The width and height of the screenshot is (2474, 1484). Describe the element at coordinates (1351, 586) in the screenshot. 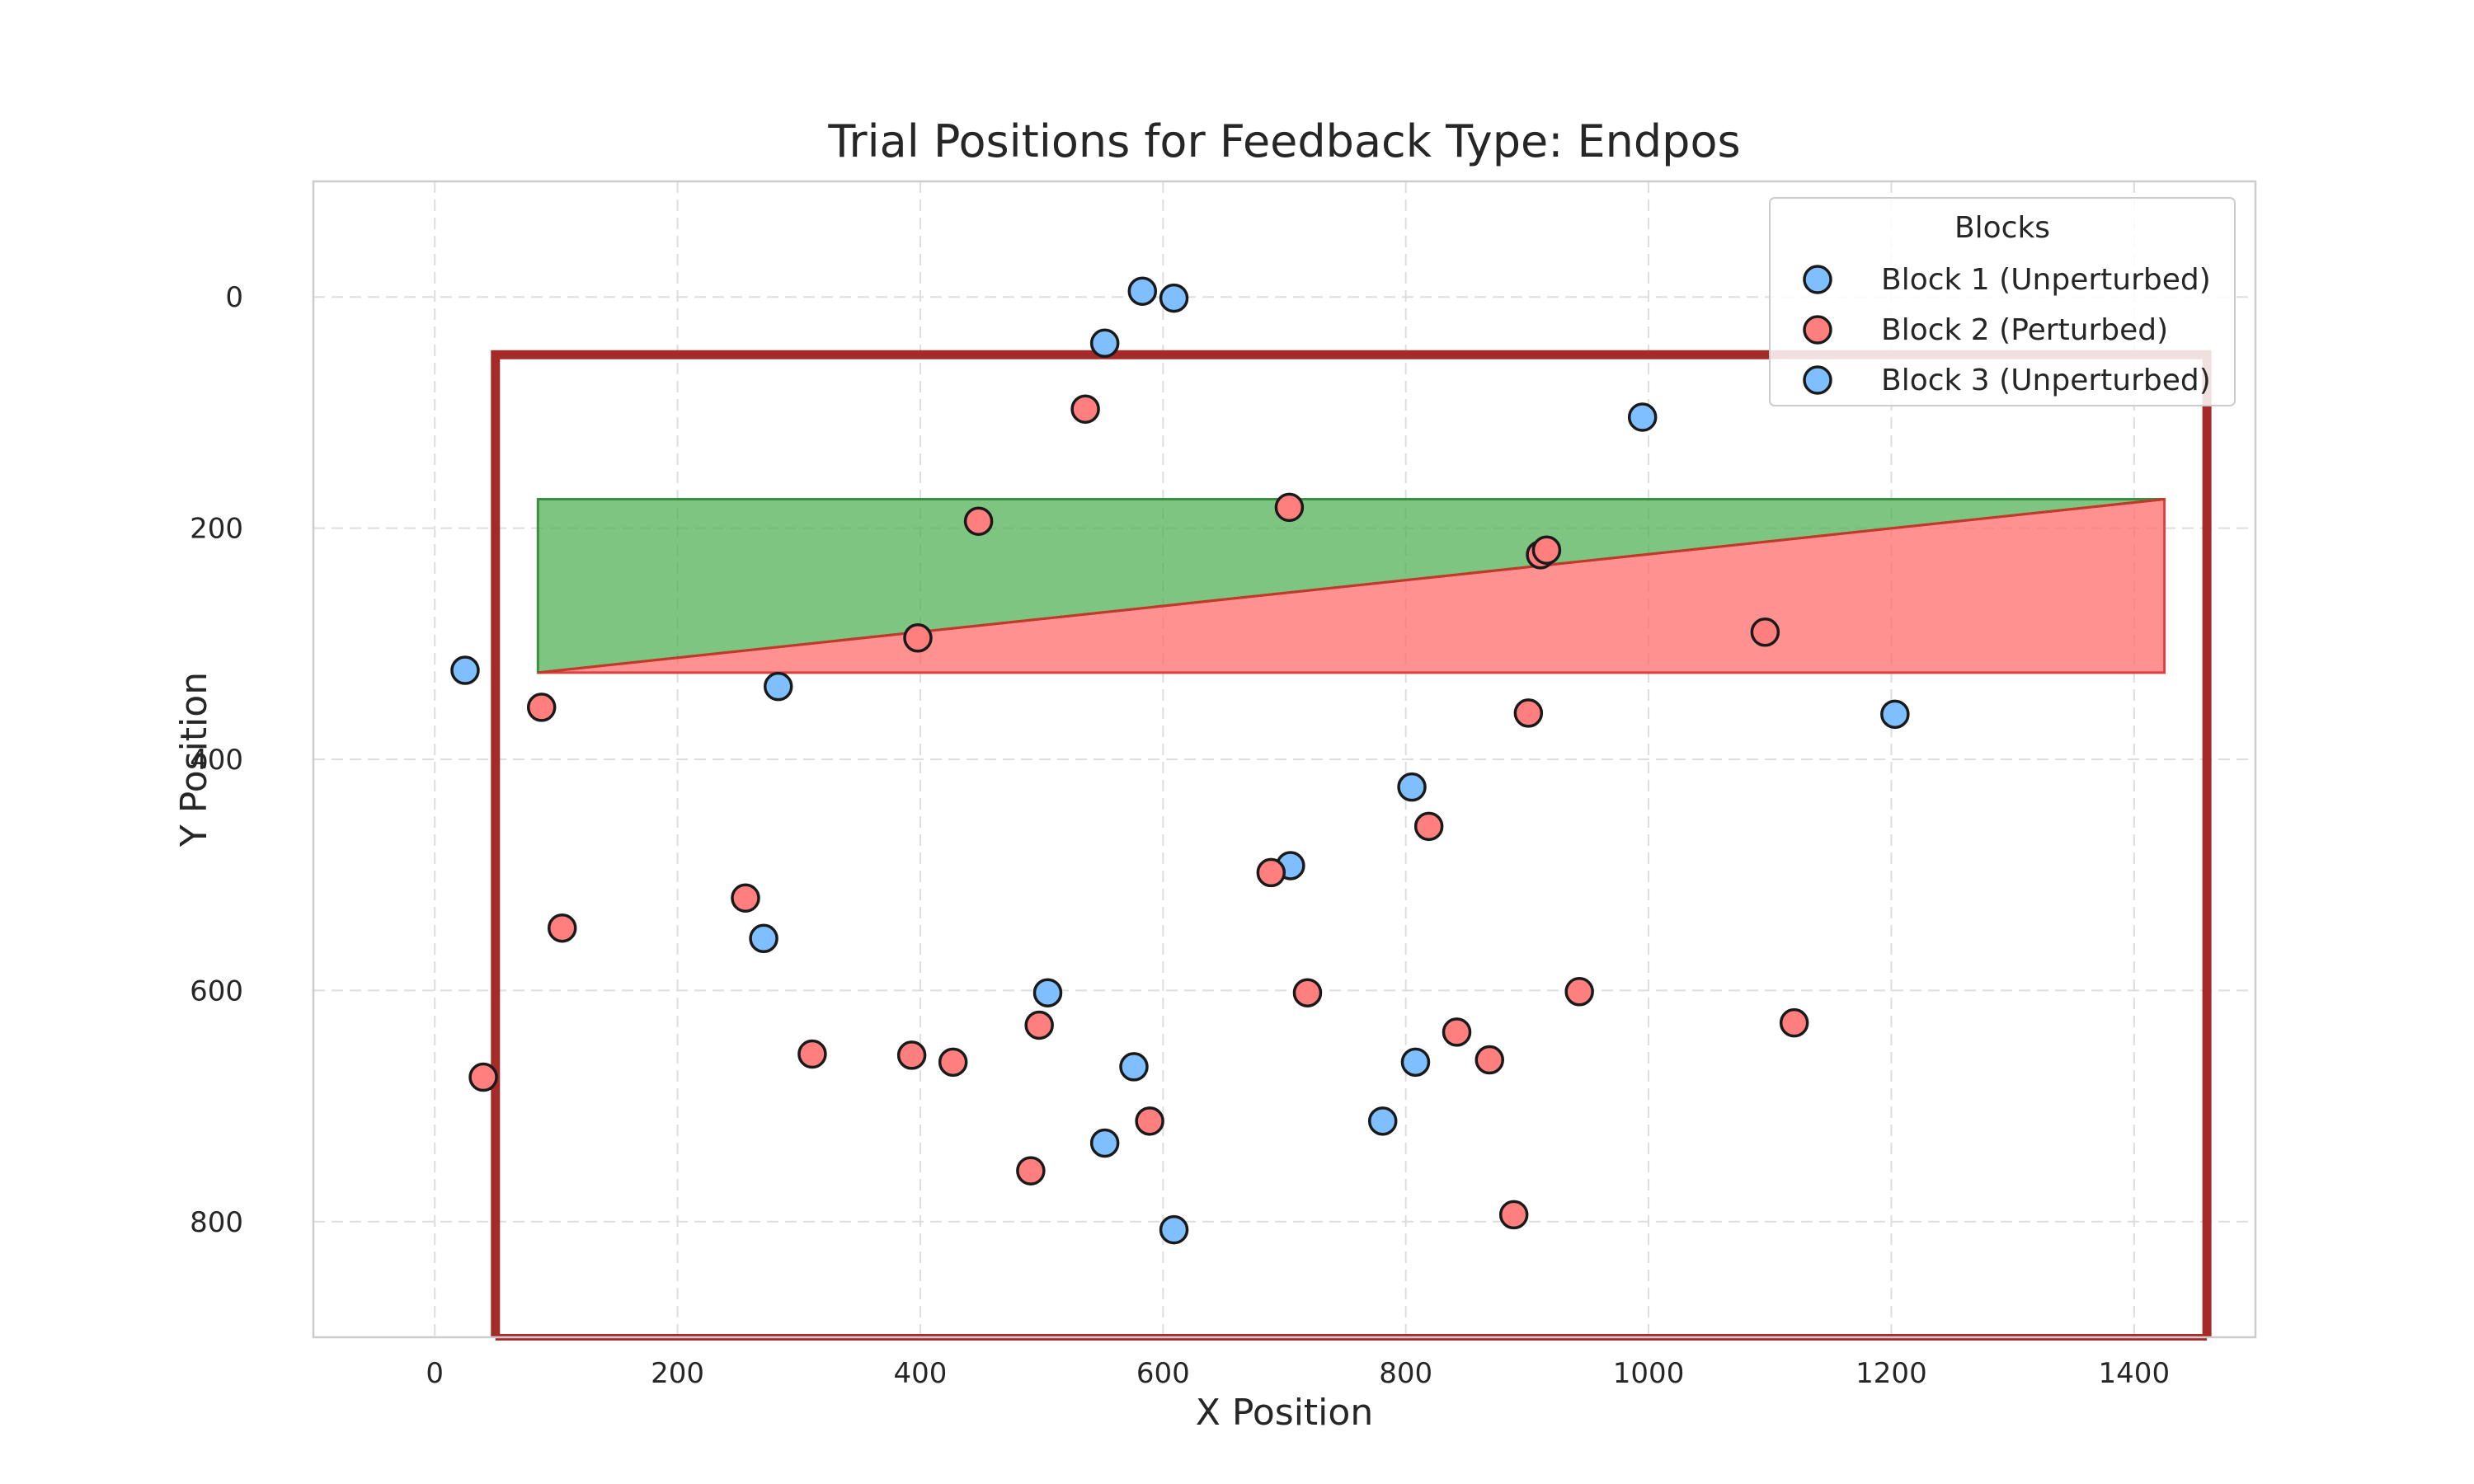

I see `region-divider-line` at that location.